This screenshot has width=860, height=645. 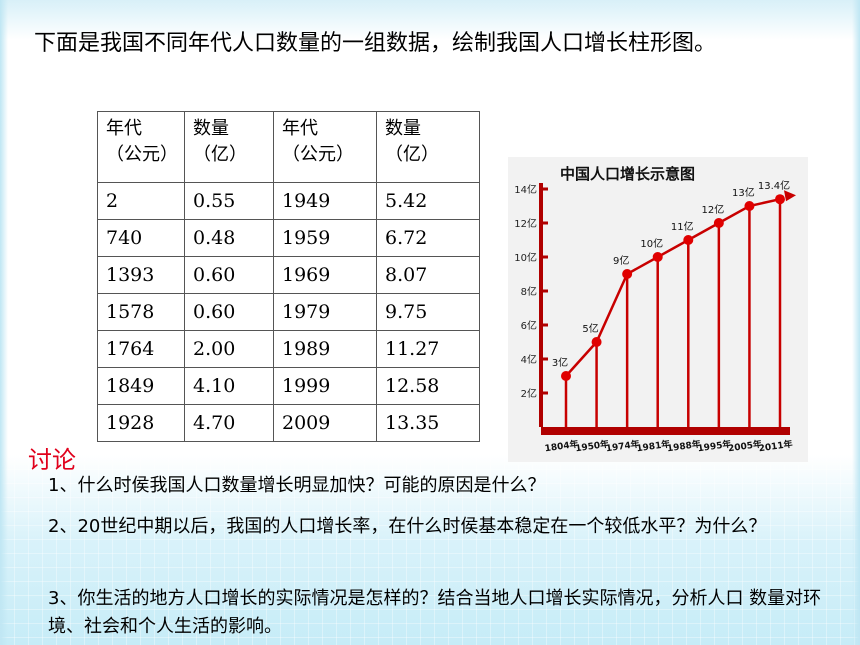 I want to click on table-cell: 2009, so click(x=325, y=423).